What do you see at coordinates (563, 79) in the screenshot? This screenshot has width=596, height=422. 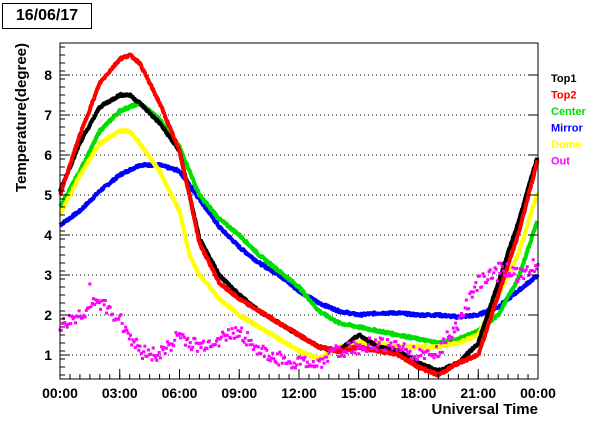 I see `legend-top1: Top1` at bounding box center [563, 79].